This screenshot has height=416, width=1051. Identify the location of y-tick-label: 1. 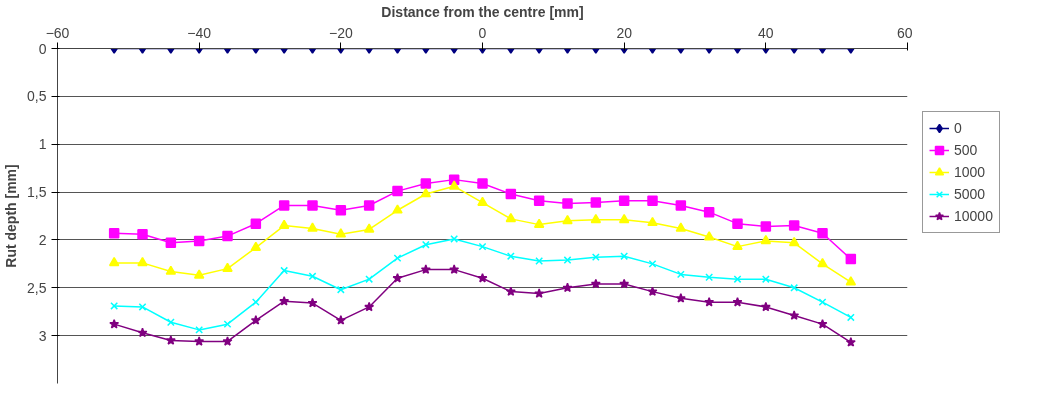
(42, 144).